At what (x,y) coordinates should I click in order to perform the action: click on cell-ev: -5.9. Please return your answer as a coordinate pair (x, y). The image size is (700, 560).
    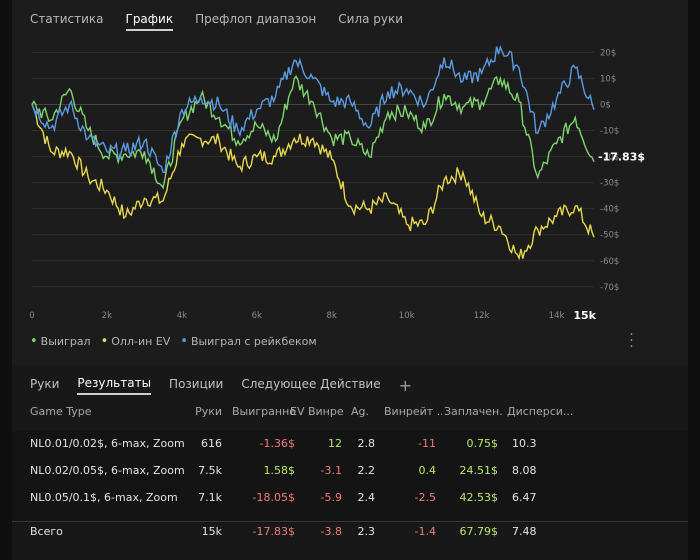
    Looking at the image, I should click on (331, 497).